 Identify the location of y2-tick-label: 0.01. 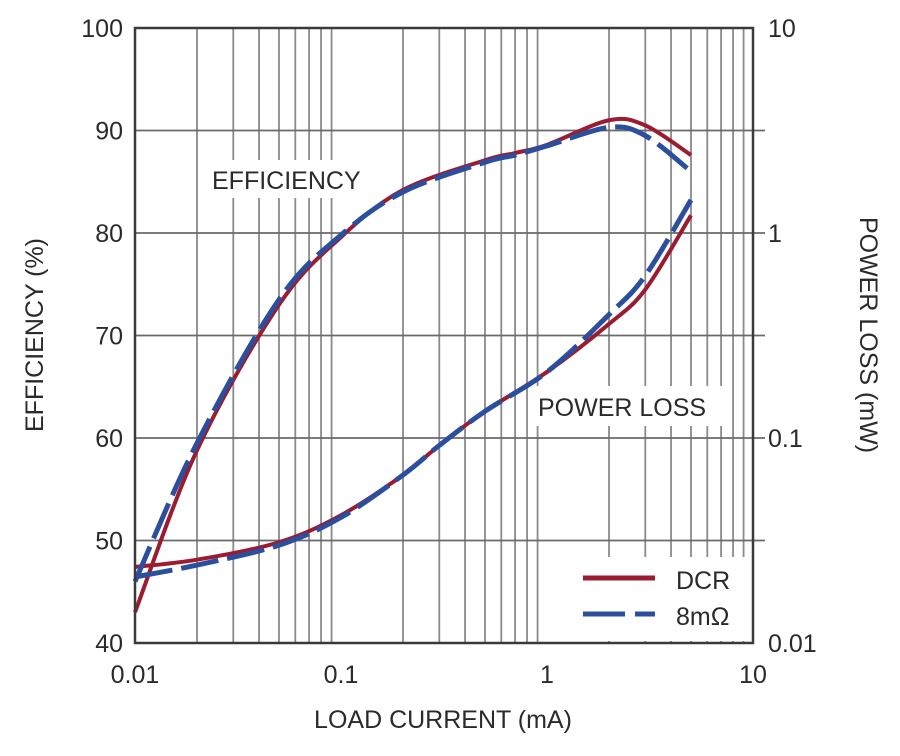
(792, 644).